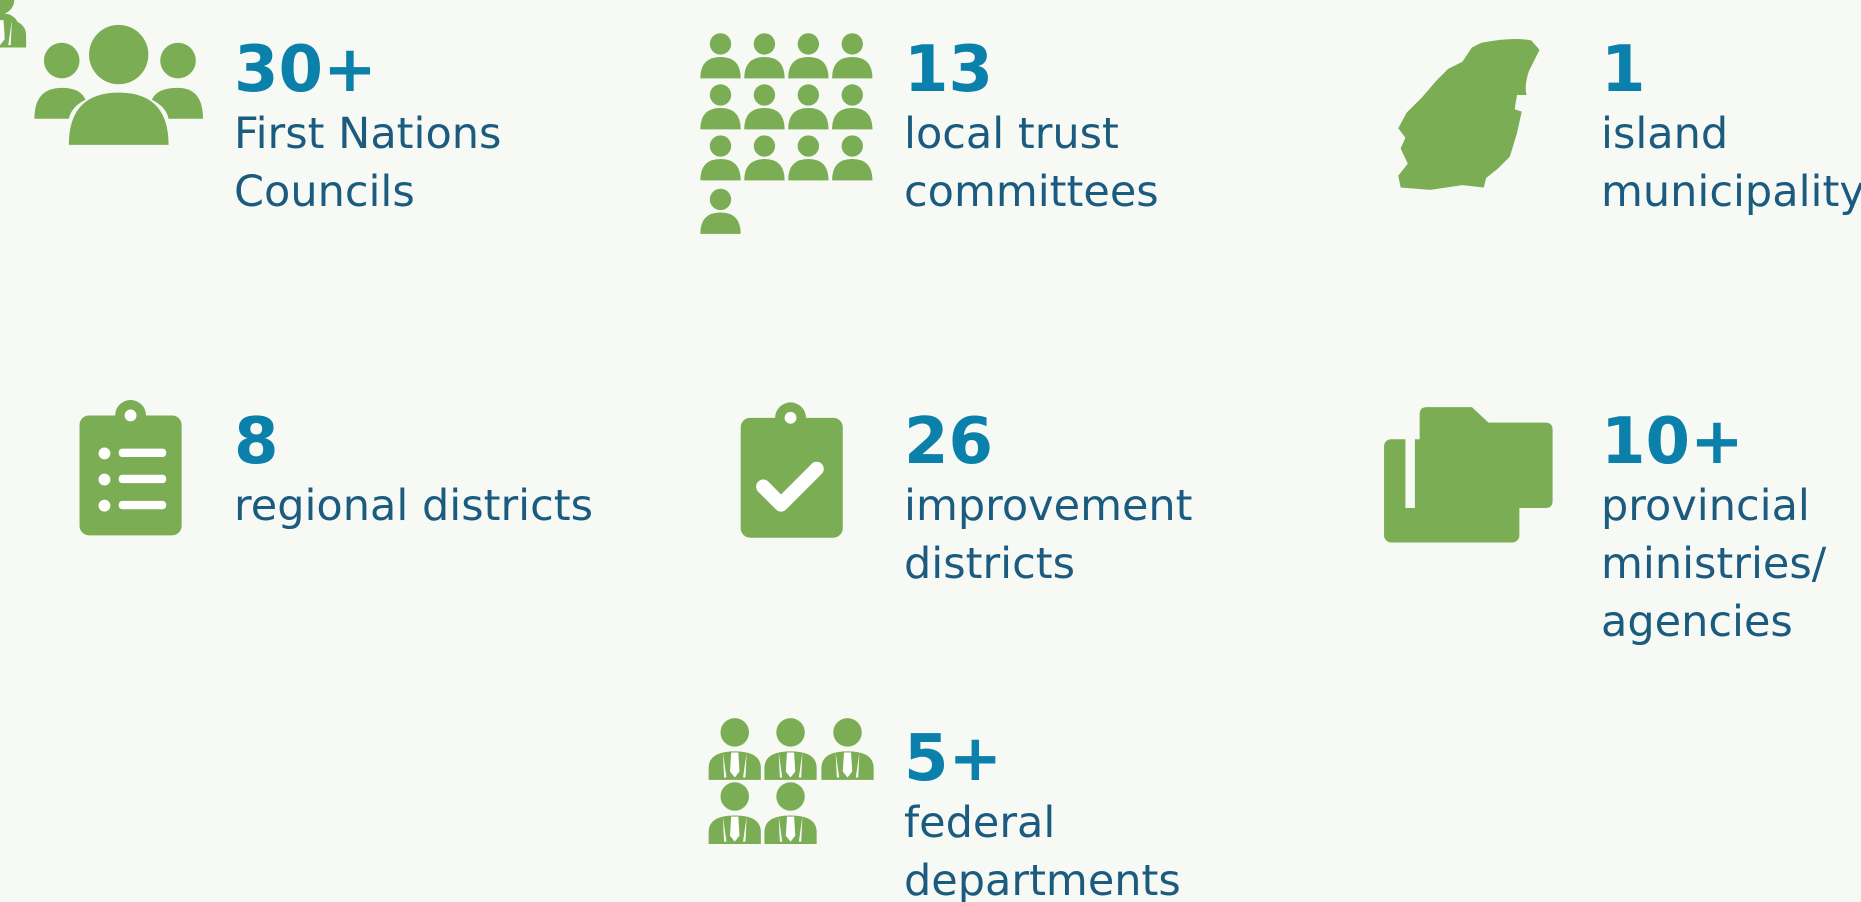  Describe the element at coordinates (1731, 192) in the screenshot. I see `stat-label: municipality` at that location.